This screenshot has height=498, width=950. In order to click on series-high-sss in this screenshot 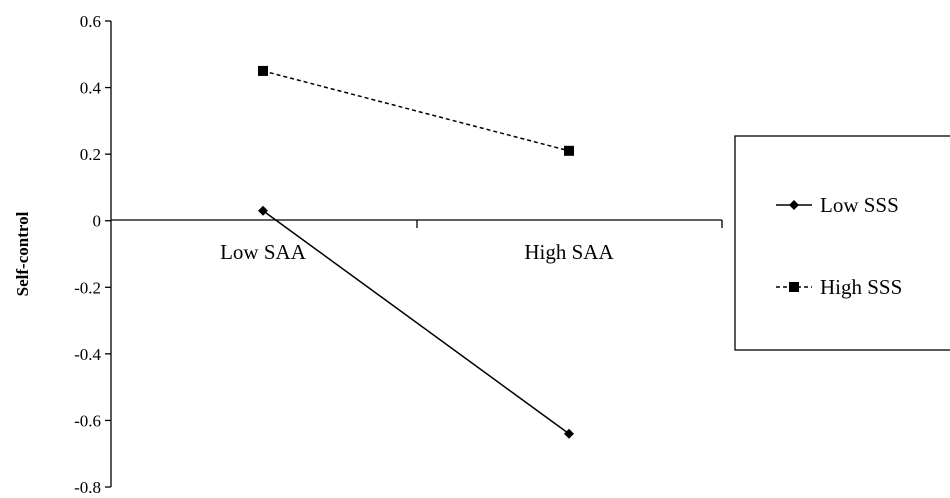, I will do `click(416, 110)`.